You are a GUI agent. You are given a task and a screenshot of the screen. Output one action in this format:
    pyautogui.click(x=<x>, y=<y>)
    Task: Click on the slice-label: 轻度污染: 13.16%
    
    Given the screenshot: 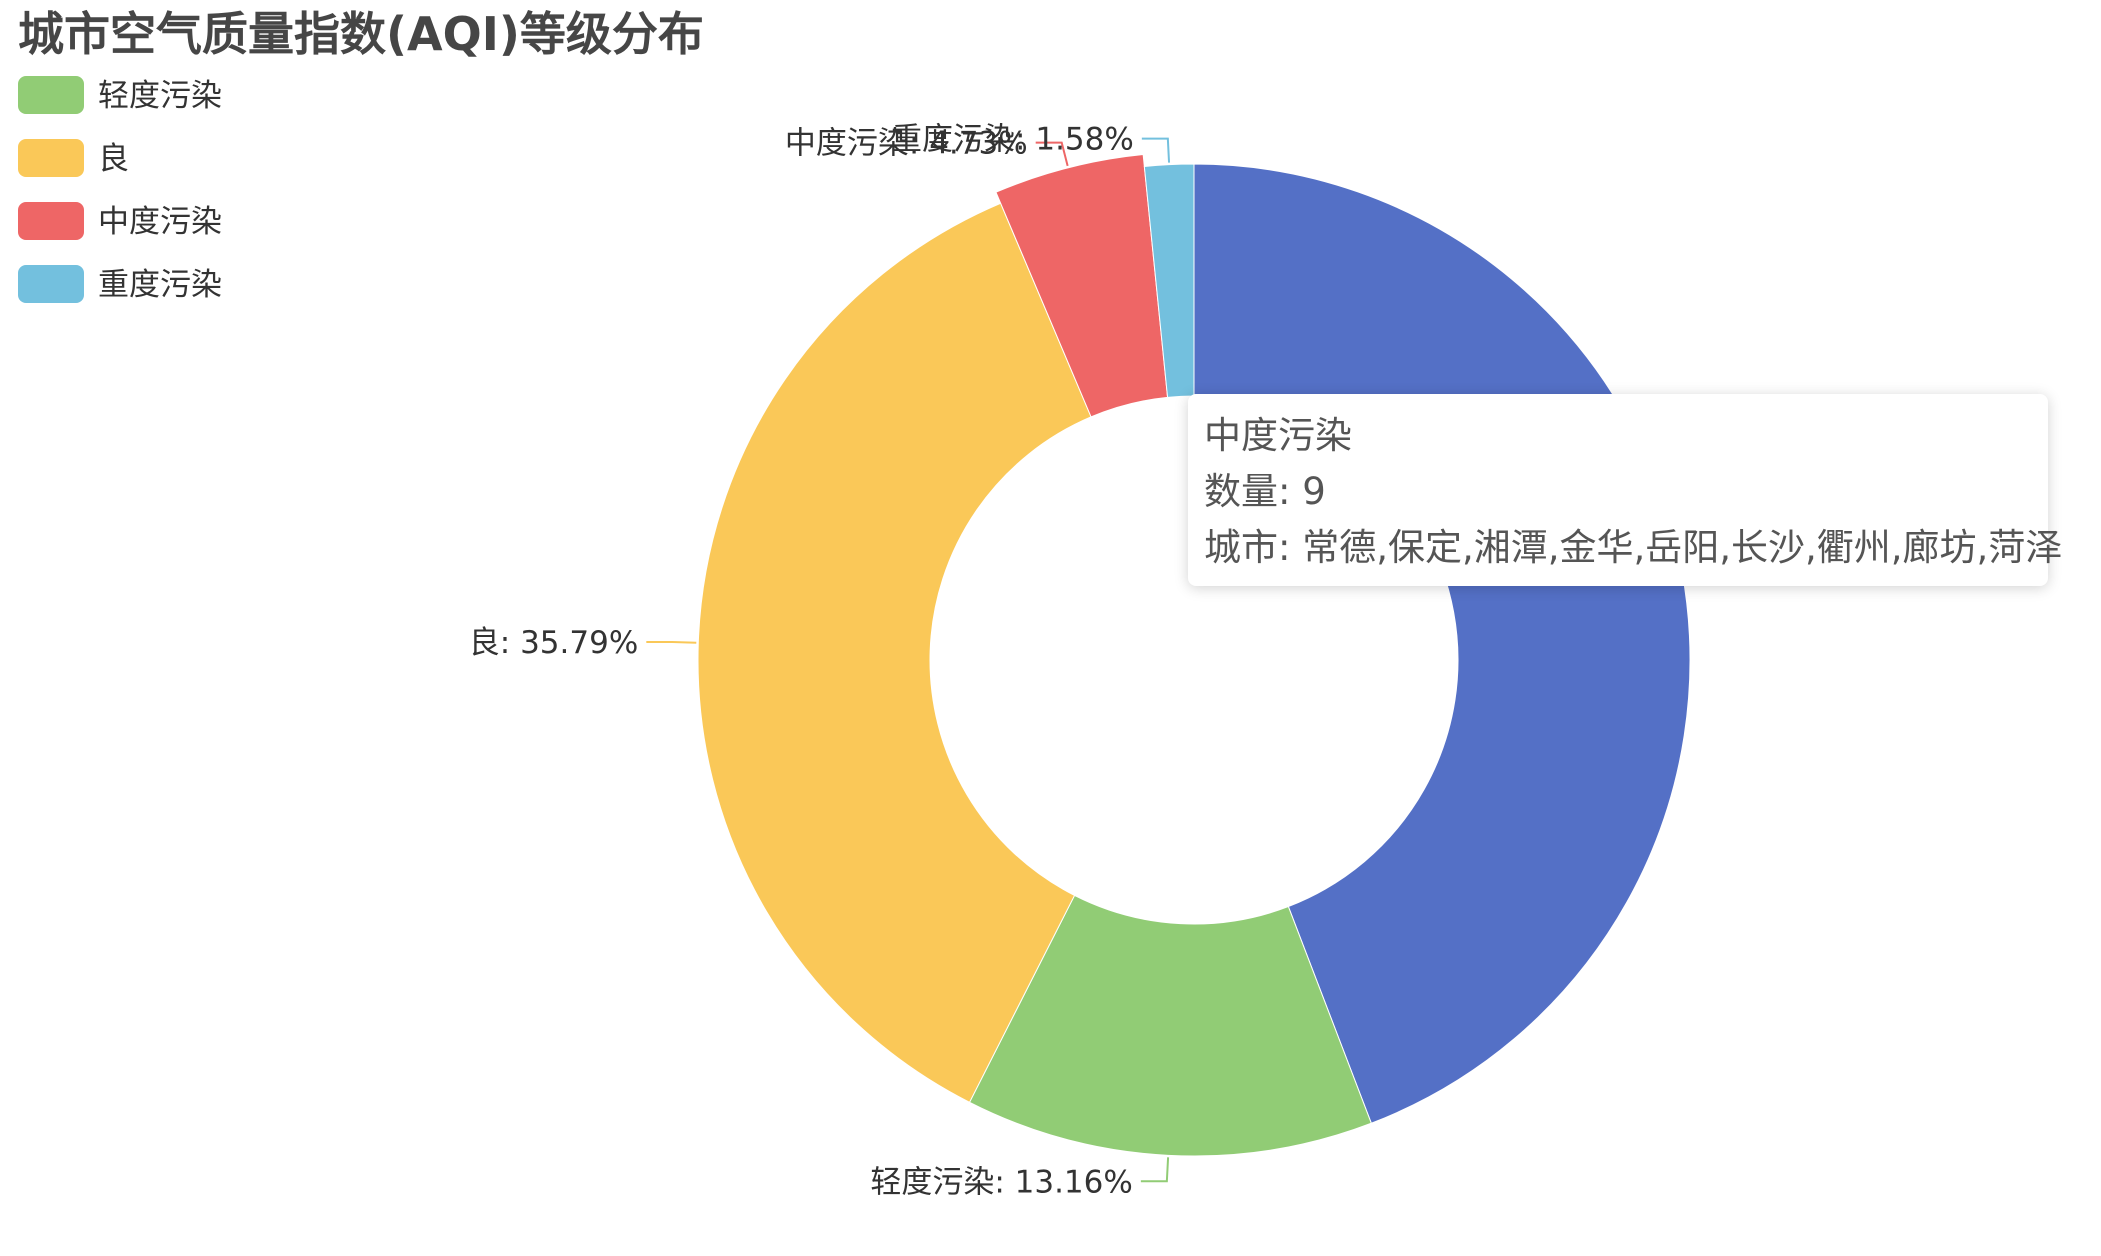 What is the action you would take?
    pyautogui.click(x=1001, y=1182)
    